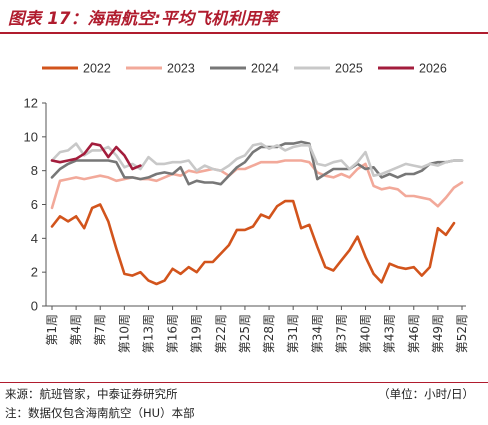 This screenshot has height=425, width=488. I want to click on x-tick-label: 第31周, so click(293, 333).